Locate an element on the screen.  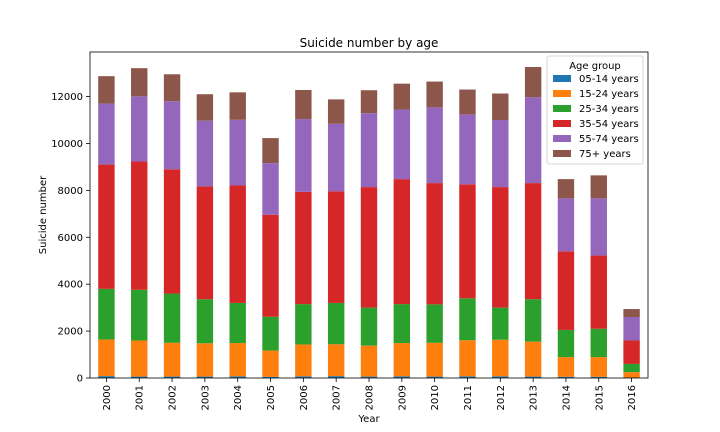
y-tick-label: 8000 is located at coordinates (70, 191).